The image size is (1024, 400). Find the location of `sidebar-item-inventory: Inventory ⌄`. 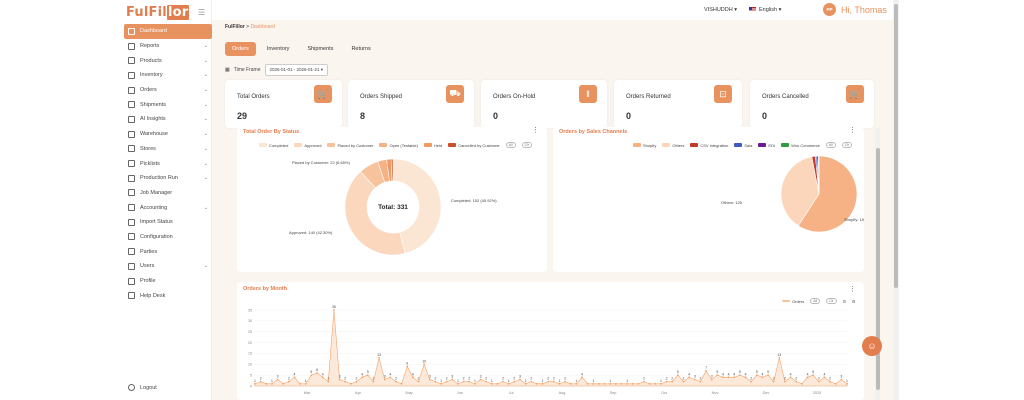

sidebar-item-inventory: Inventory ⌄ is located at coordinates (168, 75).